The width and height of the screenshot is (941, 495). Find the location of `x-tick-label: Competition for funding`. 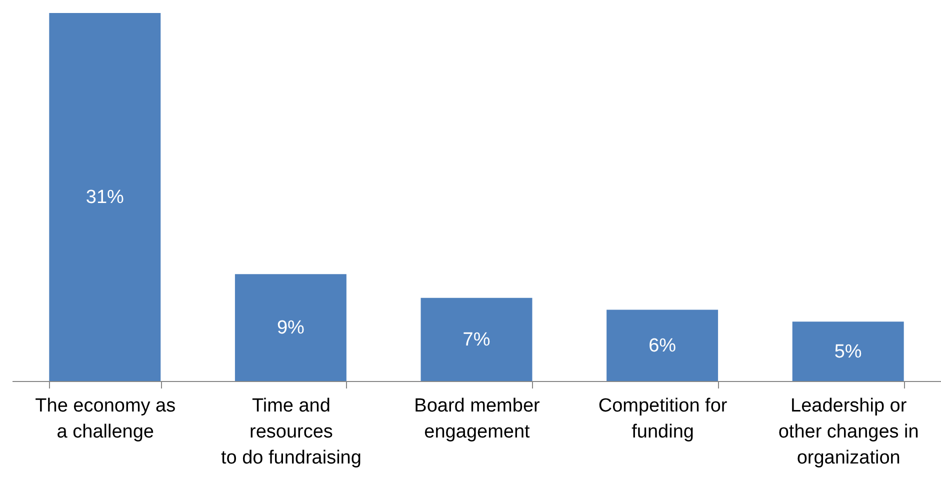

x-tick-label: Competition for funding is located at coordinates (663, 419).